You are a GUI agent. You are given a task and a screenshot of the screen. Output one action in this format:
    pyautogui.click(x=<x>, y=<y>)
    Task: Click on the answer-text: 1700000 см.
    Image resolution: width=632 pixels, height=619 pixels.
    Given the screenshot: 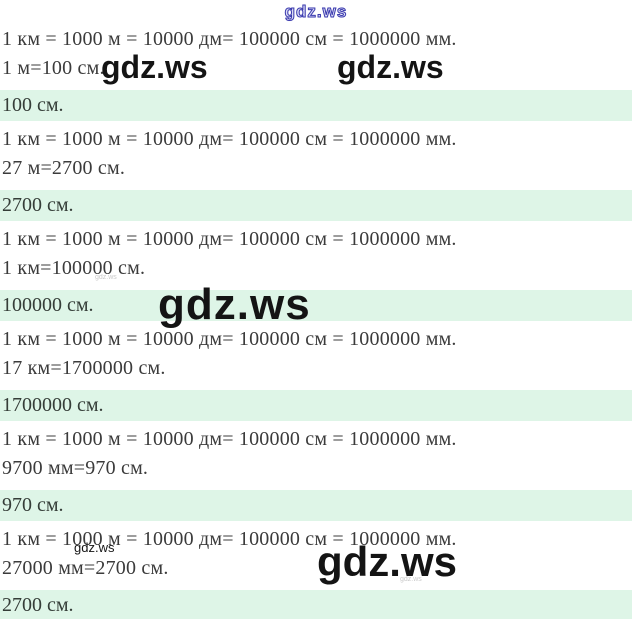 What is the action you would take?
    pyautogui.click(x=53, y=405)
    